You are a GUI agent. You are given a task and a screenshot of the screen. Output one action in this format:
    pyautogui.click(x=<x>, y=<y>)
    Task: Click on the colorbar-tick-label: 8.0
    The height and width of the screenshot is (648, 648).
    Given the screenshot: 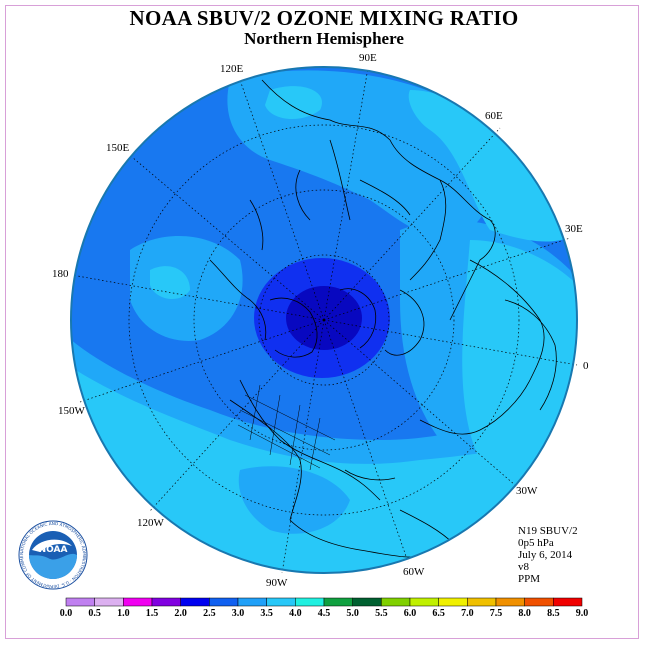 What is the action you would take?
    pyautogui.click(x=524, y=613)
    